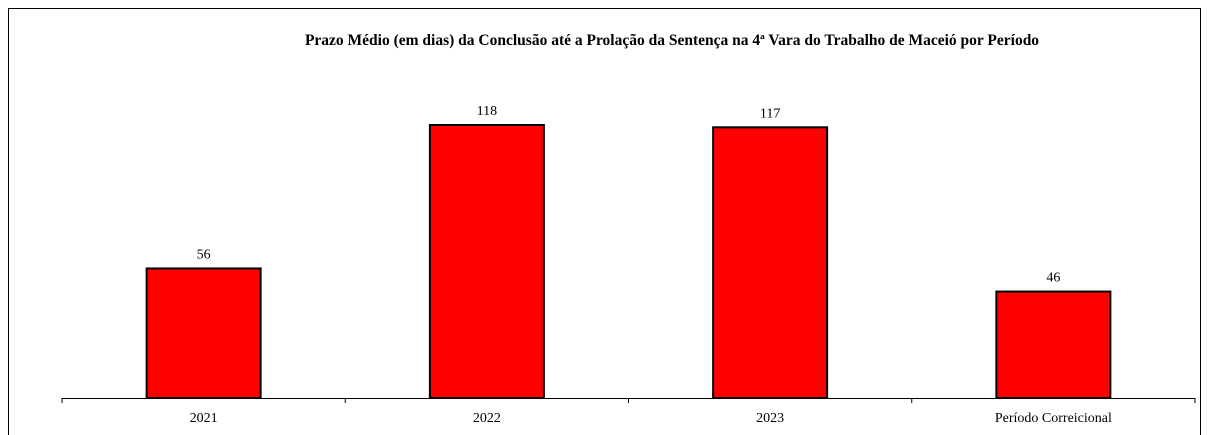 This screenshot has width=1209, height=435. What do you see at coordinates (1053, 278) in the screenshot?
I see `data-label: 46` at bounding box center [1053, 278].